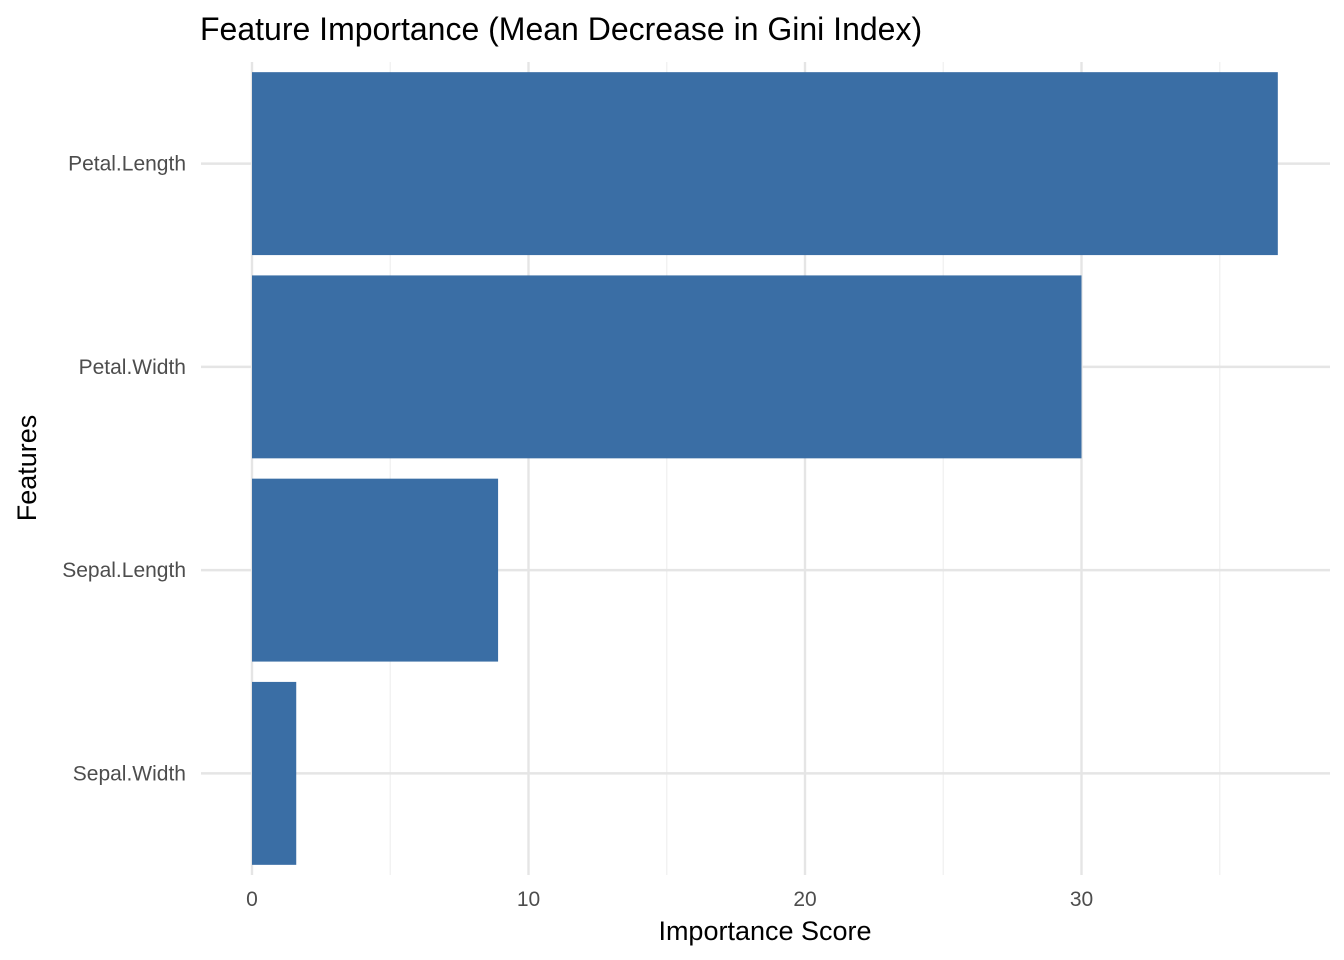  I want to click on y-tick-label: Petal.Width, so click(132, 367).